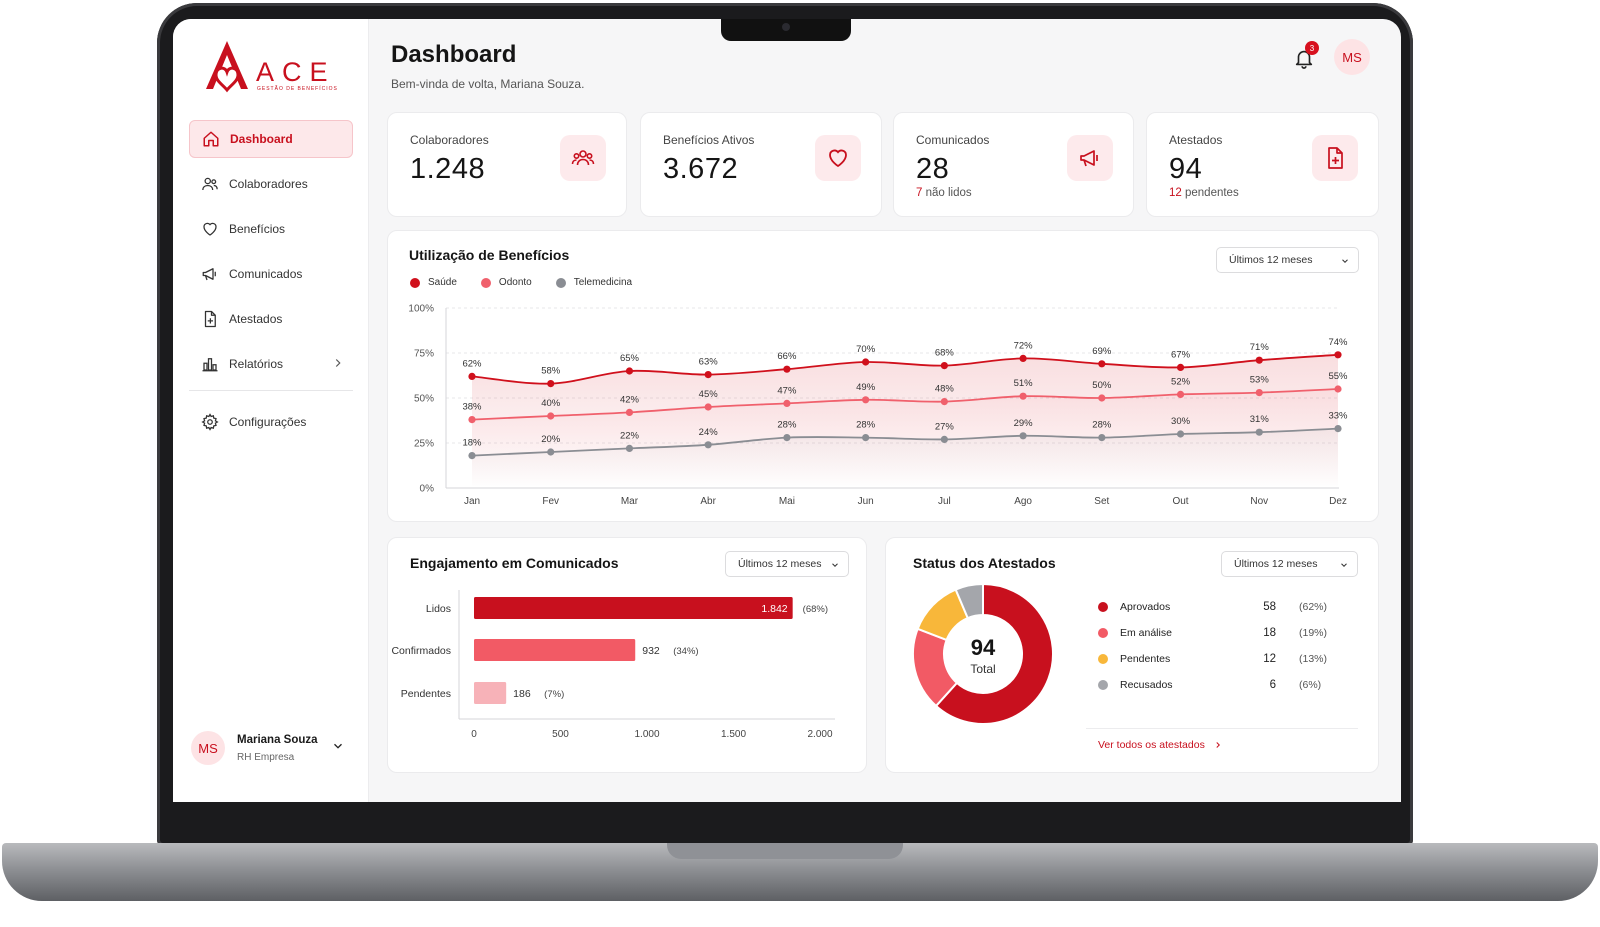  What do you see at coordinates (1338, 342) in the screenshot?
I see `data-label: 74%` at bounding box center [1338, 342].